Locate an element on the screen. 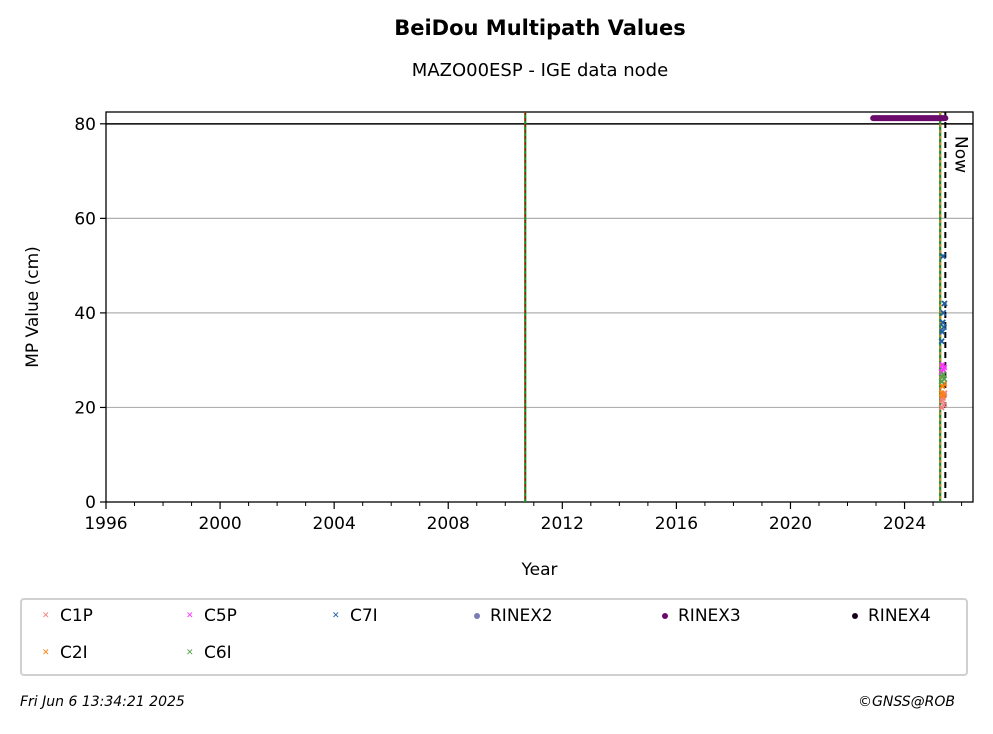  legend-item-c6i: C6I is located at coordinates (208, 653).